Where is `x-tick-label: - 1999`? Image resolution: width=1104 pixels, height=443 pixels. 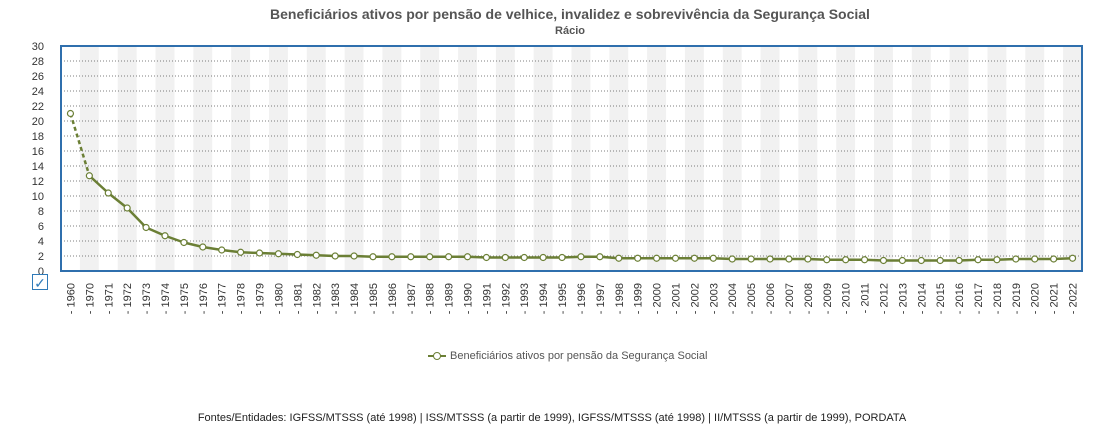
x-tick-label: - 1999 is located at coordinates (639, 298).